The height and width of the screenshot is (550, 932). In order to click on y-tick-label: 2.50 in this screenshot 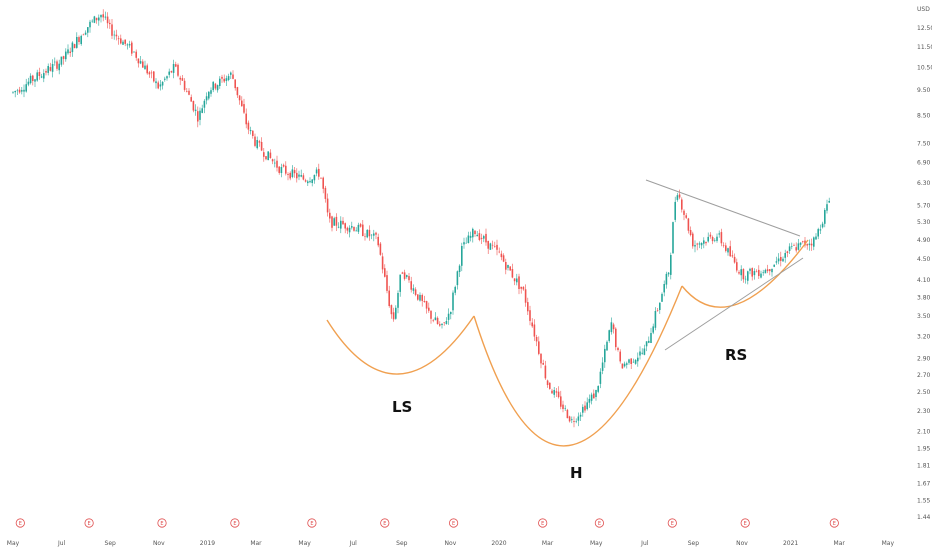, I will do `click(924, 392)`.